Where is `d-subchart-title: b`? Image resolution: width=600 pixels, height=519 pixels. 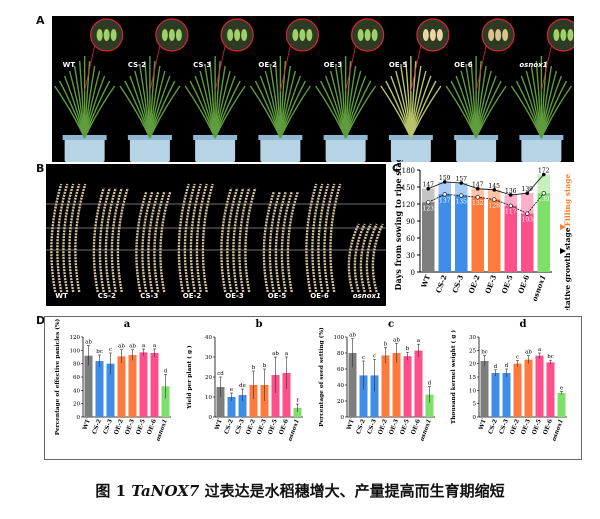
d-subchart-title: b is located at coordinates (259, 324).